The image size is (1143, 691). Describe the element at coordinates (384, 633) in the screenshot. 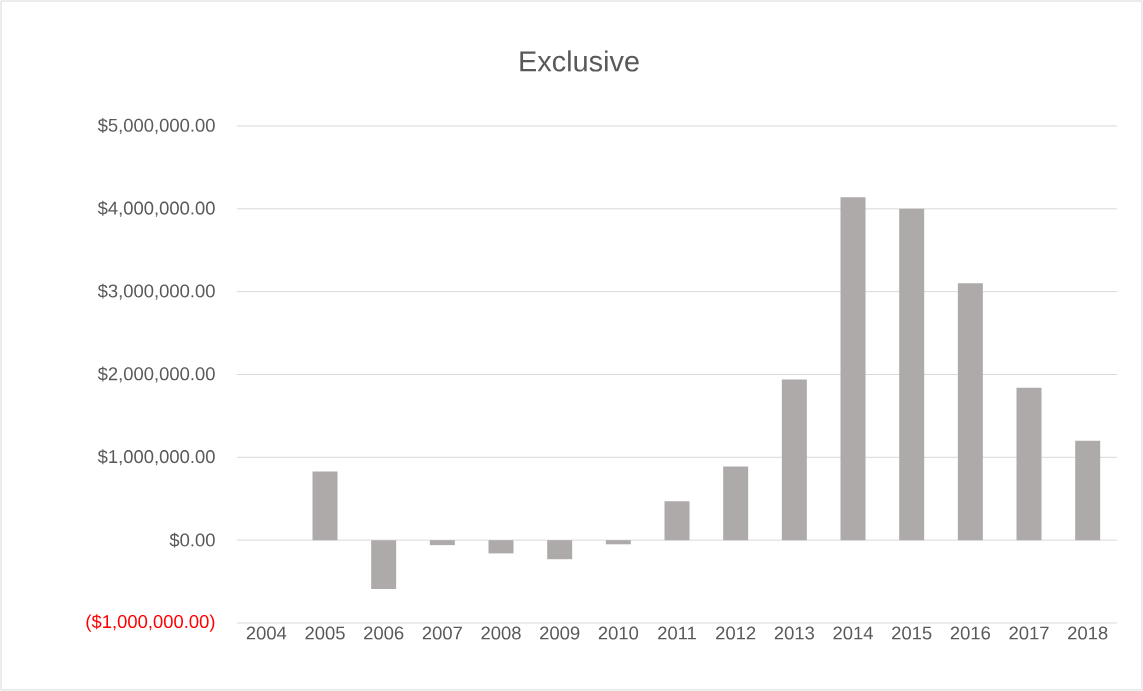

I see `x-tick-label: 2006` at that location.